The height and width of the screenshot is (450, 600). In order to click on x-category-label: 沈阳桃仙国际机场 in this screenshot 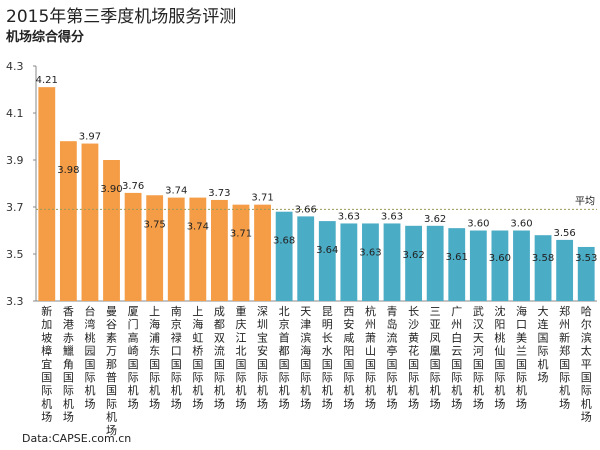, I will do `click(499, 357)`.